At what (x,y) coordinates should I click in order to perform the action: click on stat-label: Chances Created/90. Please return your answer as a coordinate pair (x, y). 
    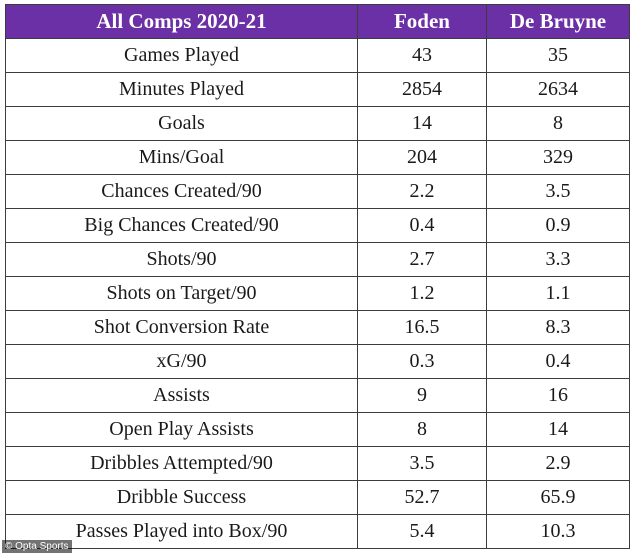
    Looking at the image, I should click on (181, 191).